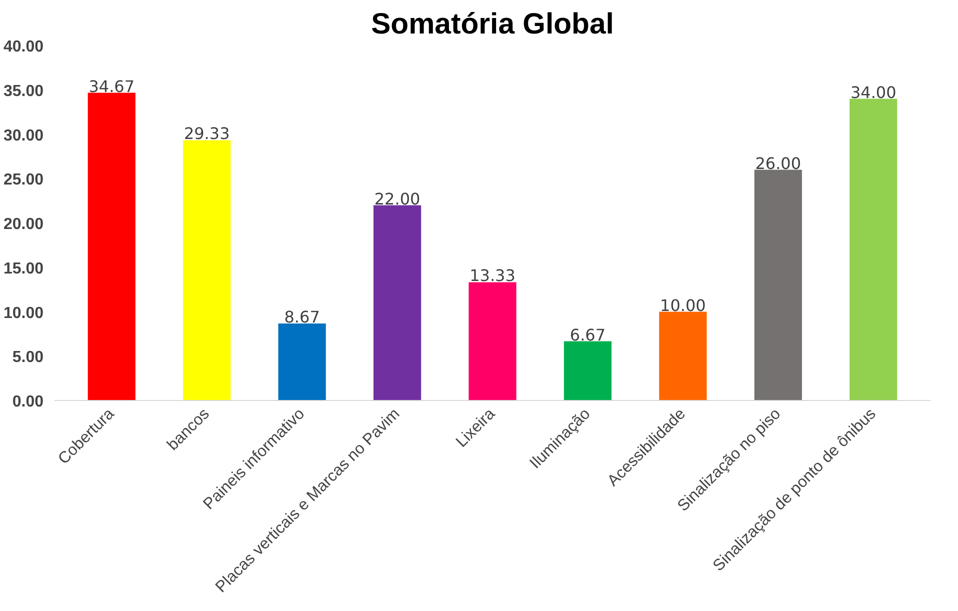 Image resolution: width=958 pixels, height=611 pixels. Describe the element at coordinates (492, 24) in the screenshot. I see `chart-title: Somatória Global` at that location.